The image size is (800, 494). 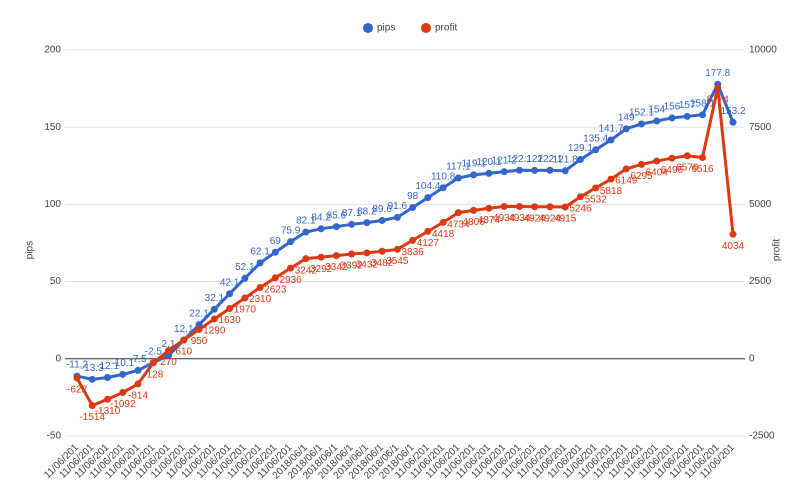 I want to click on y-tick-label: 0, so click(x=58, y=358).